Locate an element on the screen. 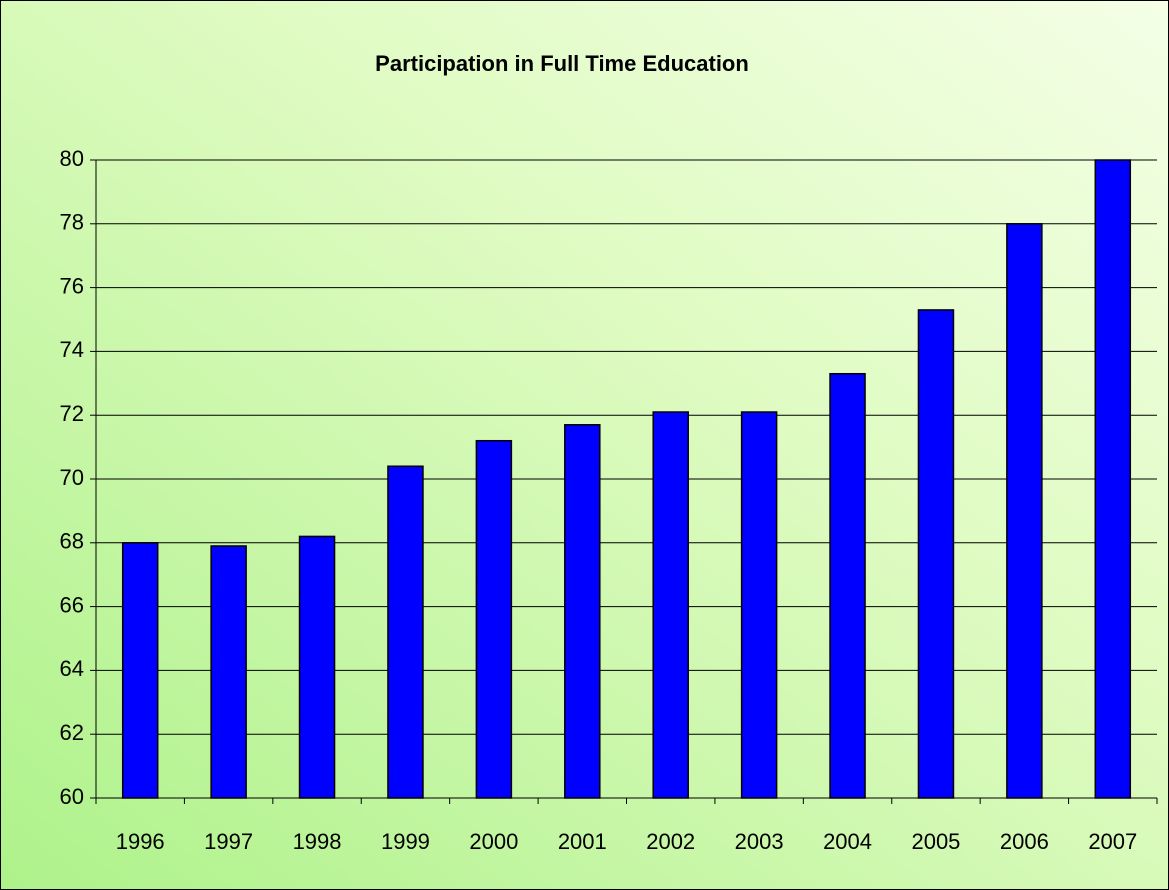  x-tick-label: 2000 is located at coordinates (493, 841).